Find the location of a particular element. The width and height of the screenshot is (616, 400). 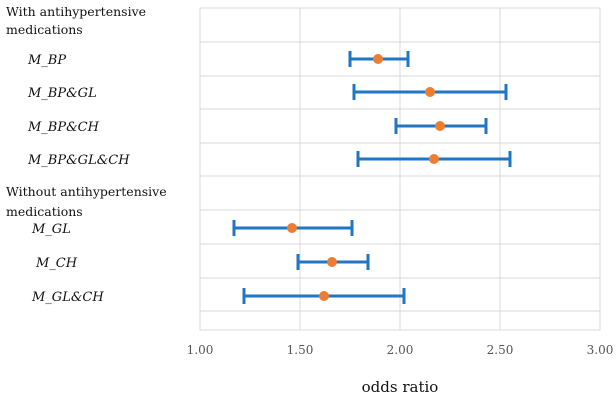

row-label: M_BP&GL is located at coordinates (62, 93).